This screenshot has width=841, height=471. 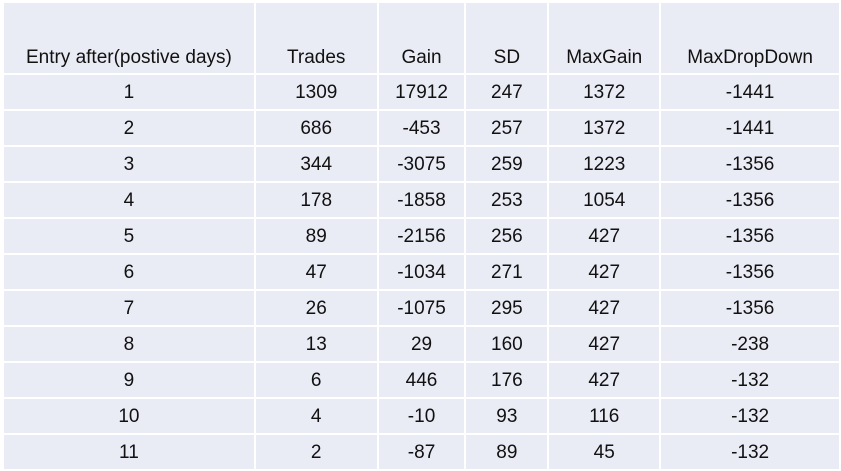 What do you see at coordinates (604, 200) in the screenshot?
I see `cell-max-gain: 1054` at bounding box center [604, 200].